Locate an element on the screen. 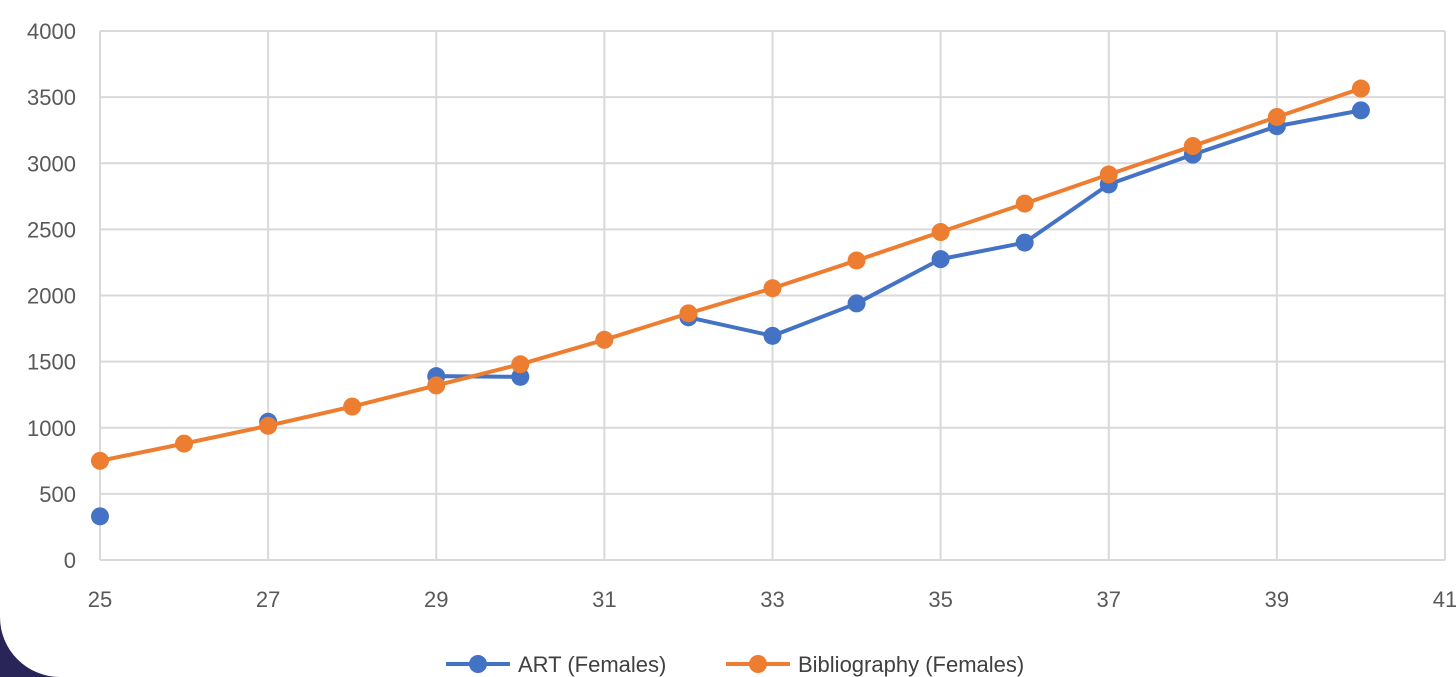 Image resolution: width=1456 pixels, height=677 pixels. legend-art-label: ART (Females) is located at coordinates (592, 664).